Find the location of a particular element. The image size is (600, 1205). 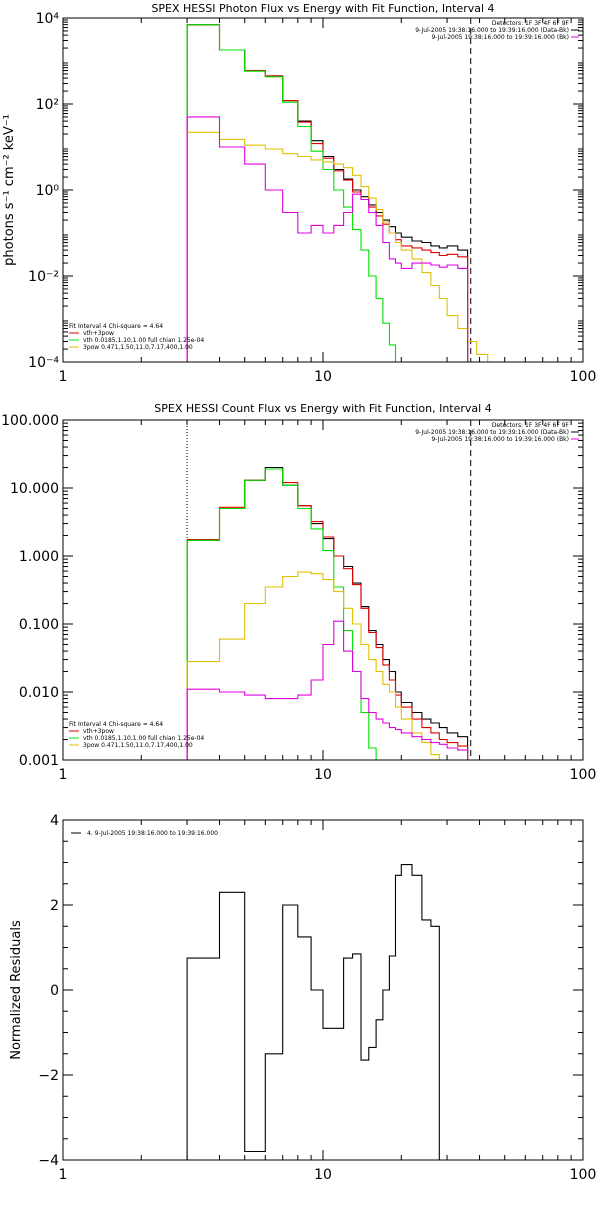

y-tick-label: 0.010 is located at coordinates (39, 693).